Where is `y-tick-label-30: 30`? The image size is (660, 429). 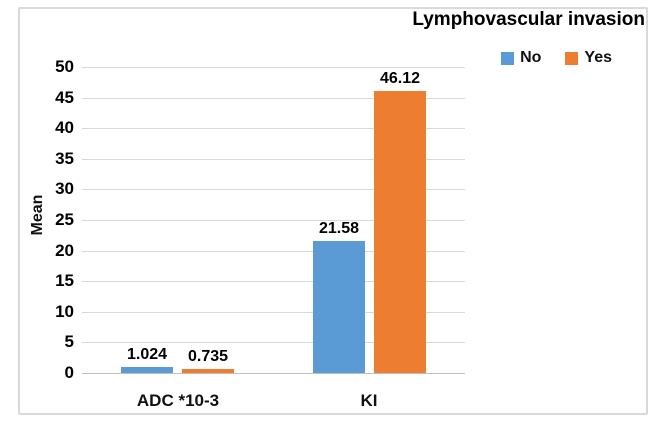 y-tick-label-30: 30 is located at coordinates (64, 188).